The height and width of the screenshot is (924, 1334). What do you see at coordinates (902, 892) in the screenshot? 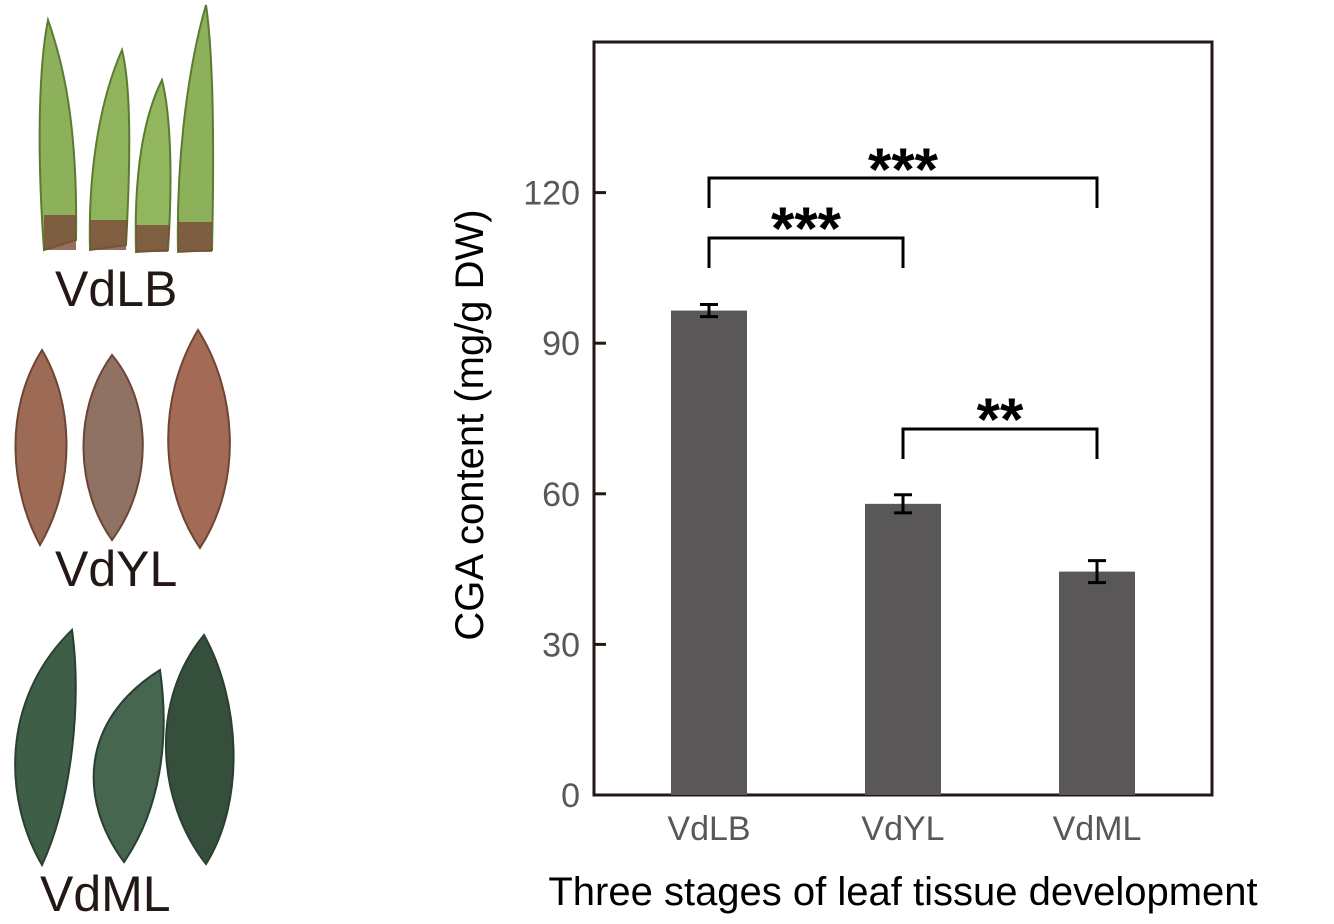
I see `x-axis-title: Three stages of leaf tissue development` at bounding box center [902, 892].